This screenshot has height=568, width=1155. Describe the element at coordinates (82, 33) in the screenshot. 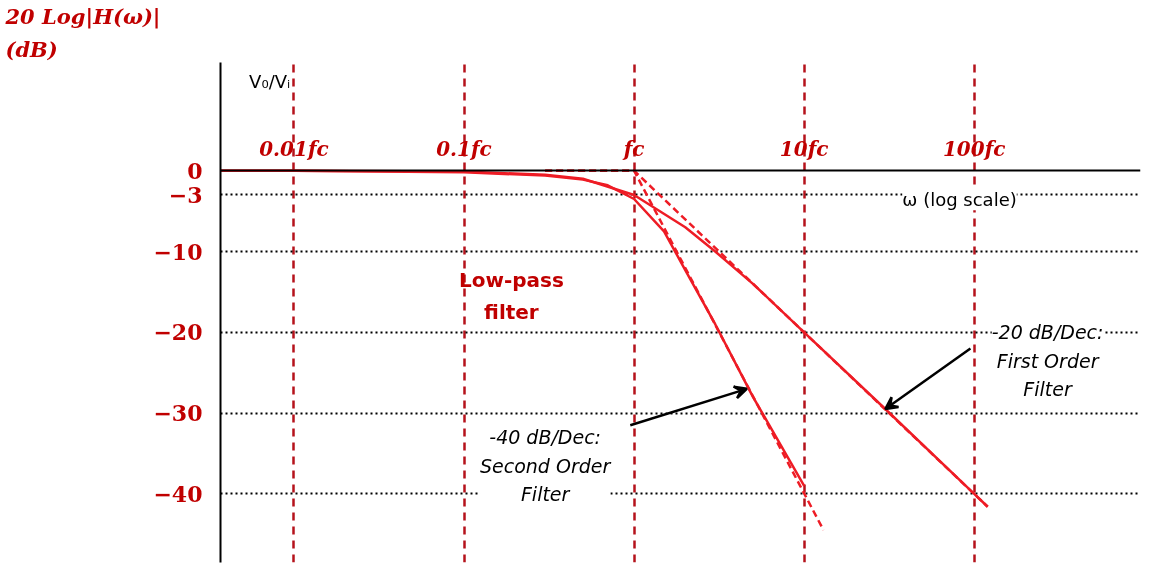

I see `y-axis-title: 20 Log|H(ω)| (dB)` at that location.